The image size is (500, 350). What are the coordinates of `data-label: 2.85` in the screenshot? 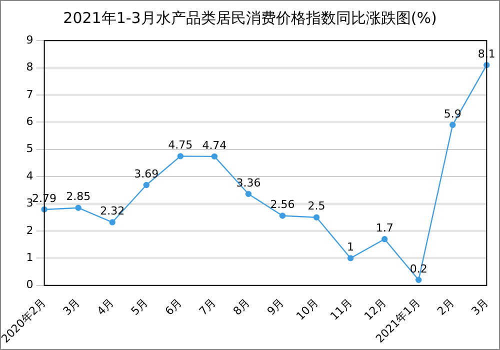 It's located at (78, 197).